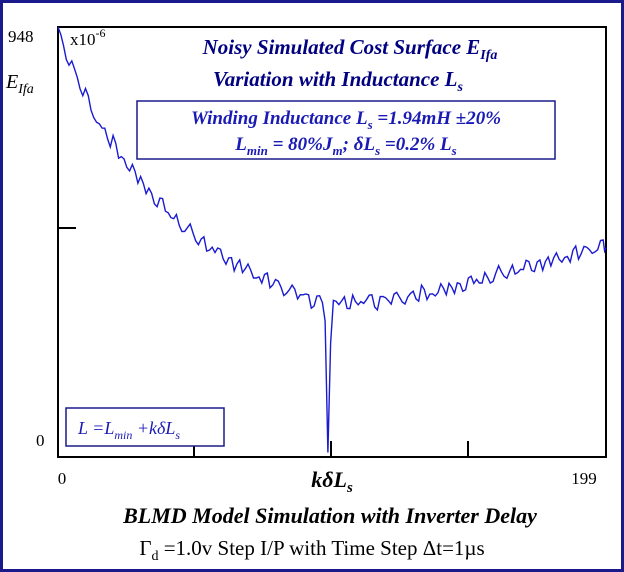 This screenshot has width=624, height=572. I want to click on info-box, so click(346, 130).